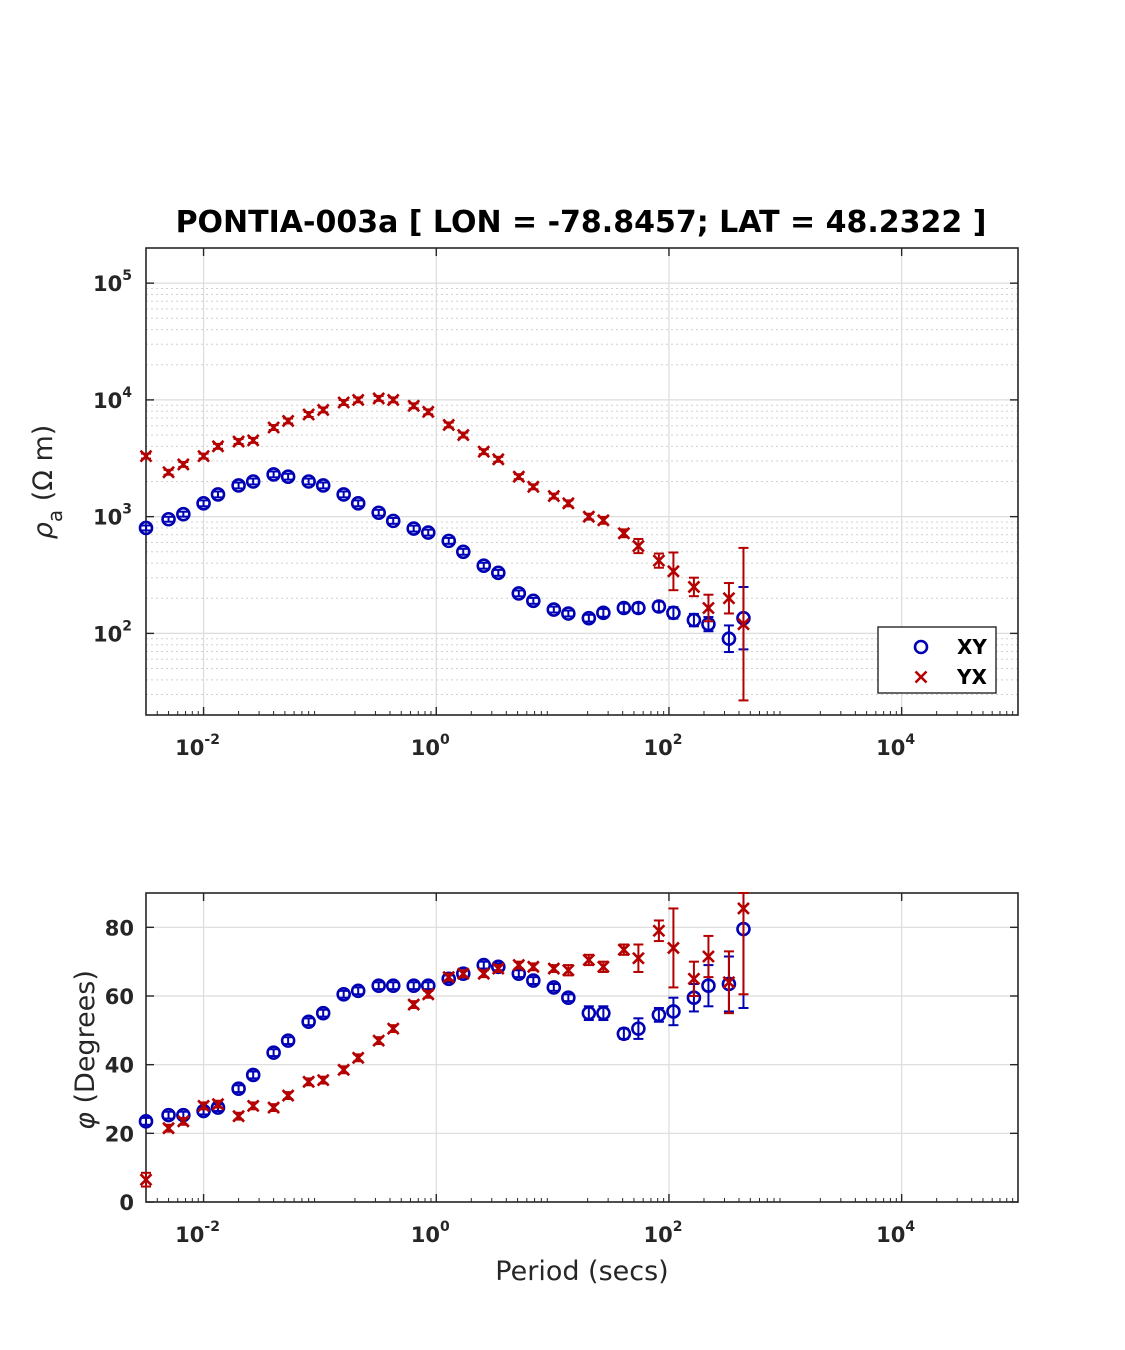 Image resolution: width=1125 pixels, height=1350 pixels. I want to click on y-tick-label: 10⁴, so click(112, 399).